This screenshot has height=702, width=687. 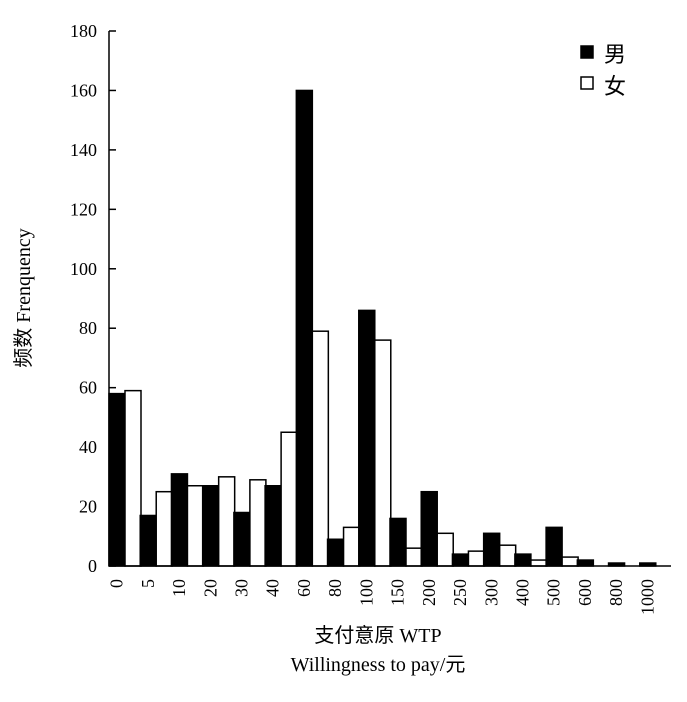 I want to click on x-tick-label: 30, so click(x=242, y=588).